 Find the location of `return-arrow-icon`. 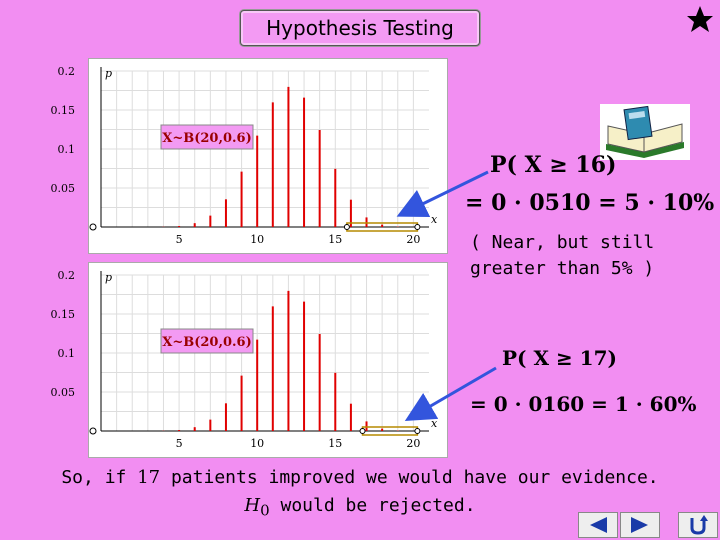

return-arrow-icon is located at coordinates (699, 525).